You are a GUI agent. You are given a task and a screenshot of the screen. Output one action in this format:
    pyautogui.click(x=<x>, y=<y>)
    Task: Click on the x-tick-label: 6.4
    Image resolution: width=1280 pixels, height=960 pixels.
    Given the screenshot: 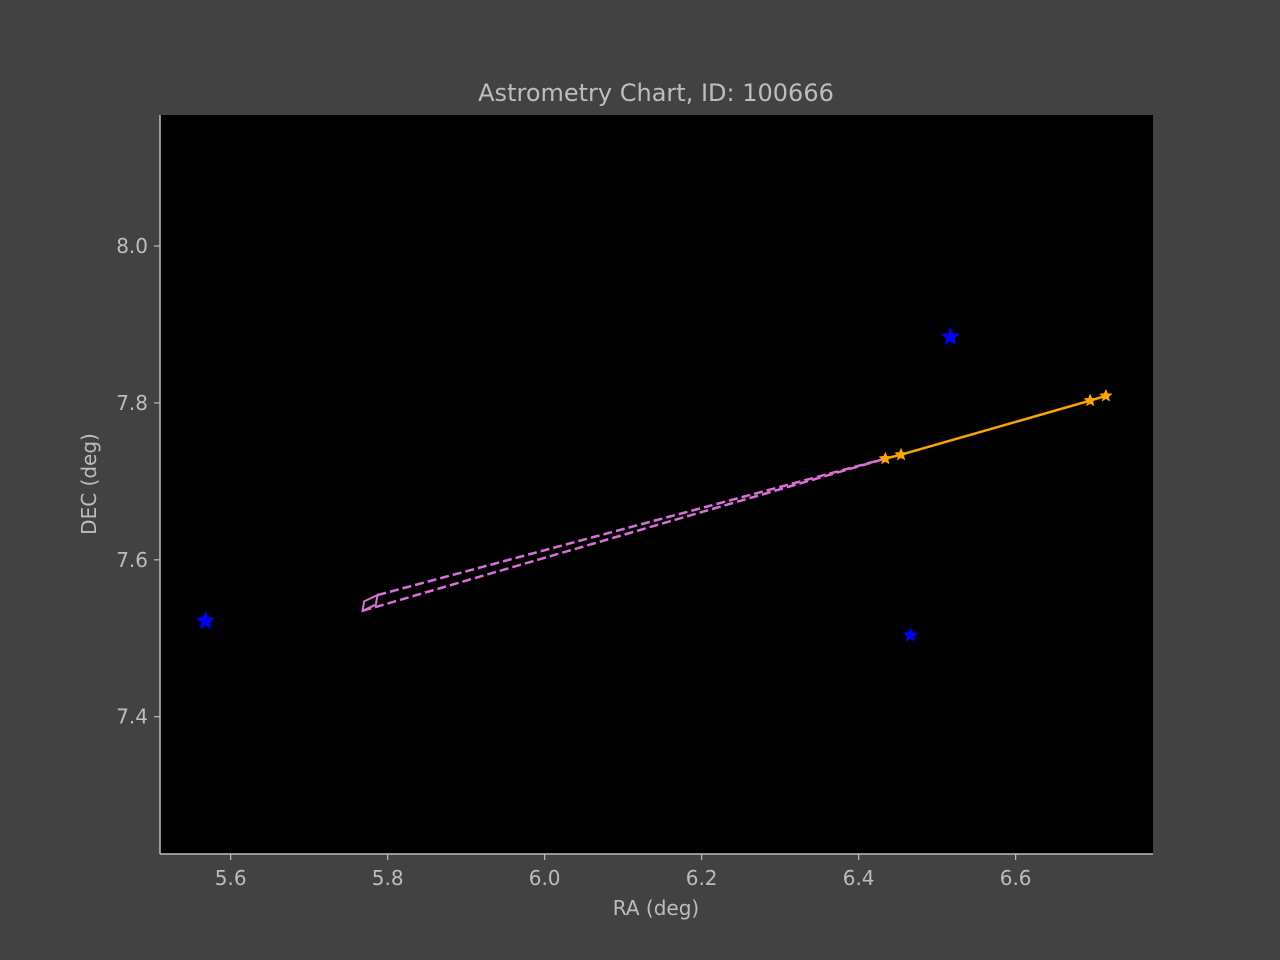 What is the action you would take?
    pyautogui.click(x=859, y=878)
    